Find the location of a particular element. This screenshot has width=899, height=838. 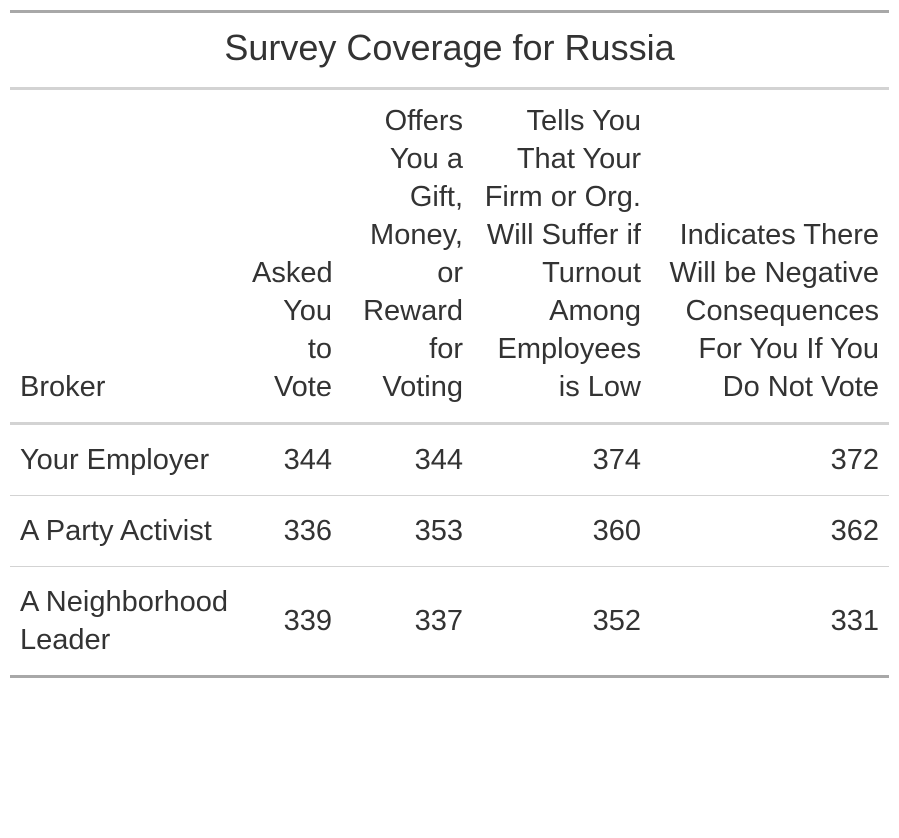

broker-cell: Your Employer is located at coordinates (126, 459).